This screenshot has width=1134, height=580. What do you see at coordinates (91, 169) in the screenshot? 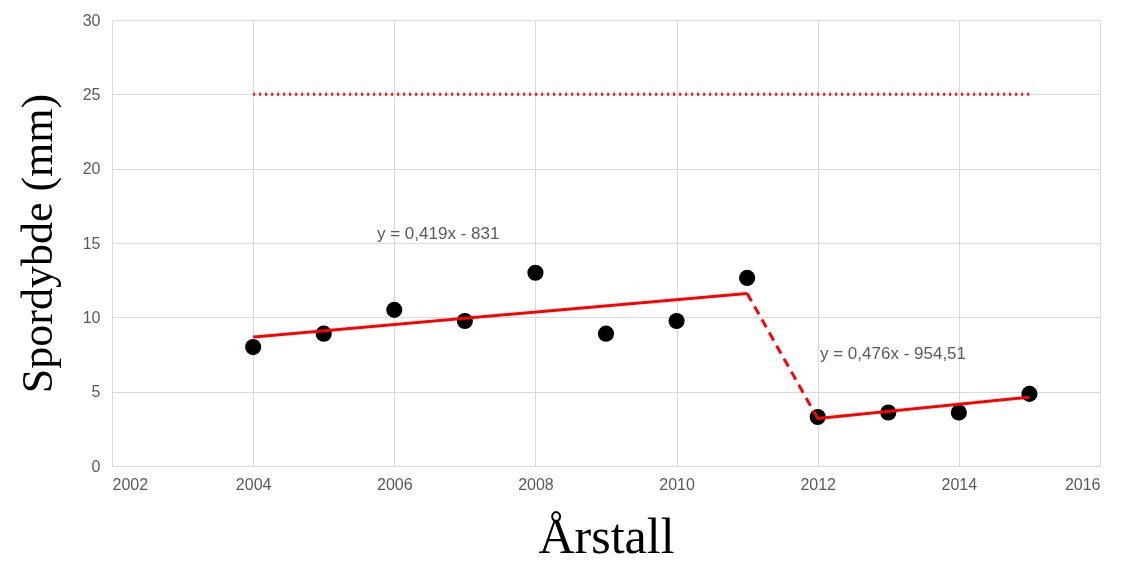
I see `y-tick-label: 20` at bounding box center [91, 169].